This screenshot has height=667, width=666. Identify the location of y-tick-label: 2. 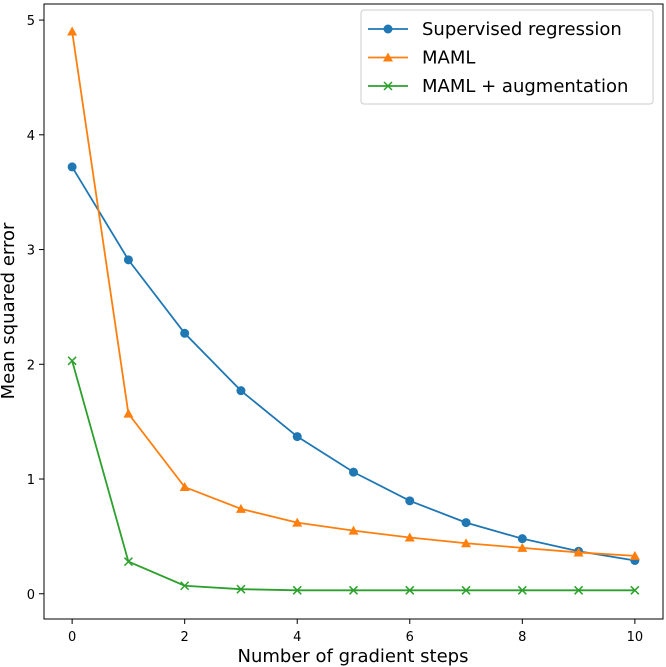
(31, 365).